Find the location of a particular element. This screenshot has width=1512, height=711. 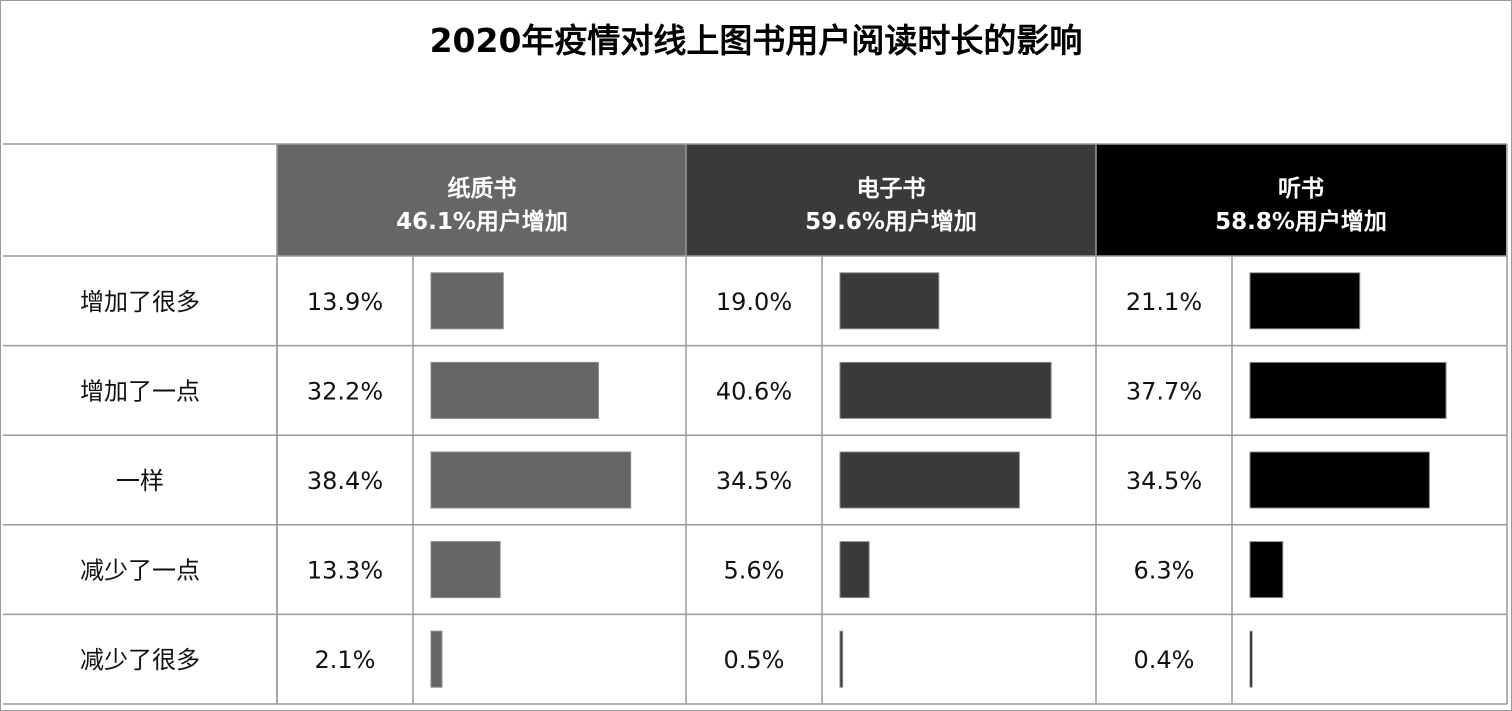

row-label: 增加了很多 is located at coordinates (140, 302).